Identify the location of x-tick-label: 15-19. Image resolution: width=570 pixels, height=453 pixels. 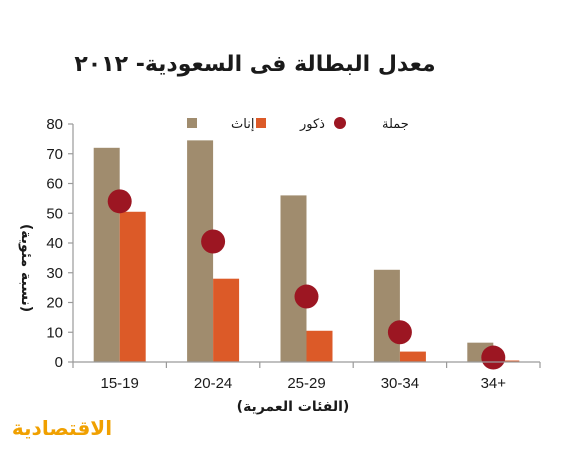
(120, 383).